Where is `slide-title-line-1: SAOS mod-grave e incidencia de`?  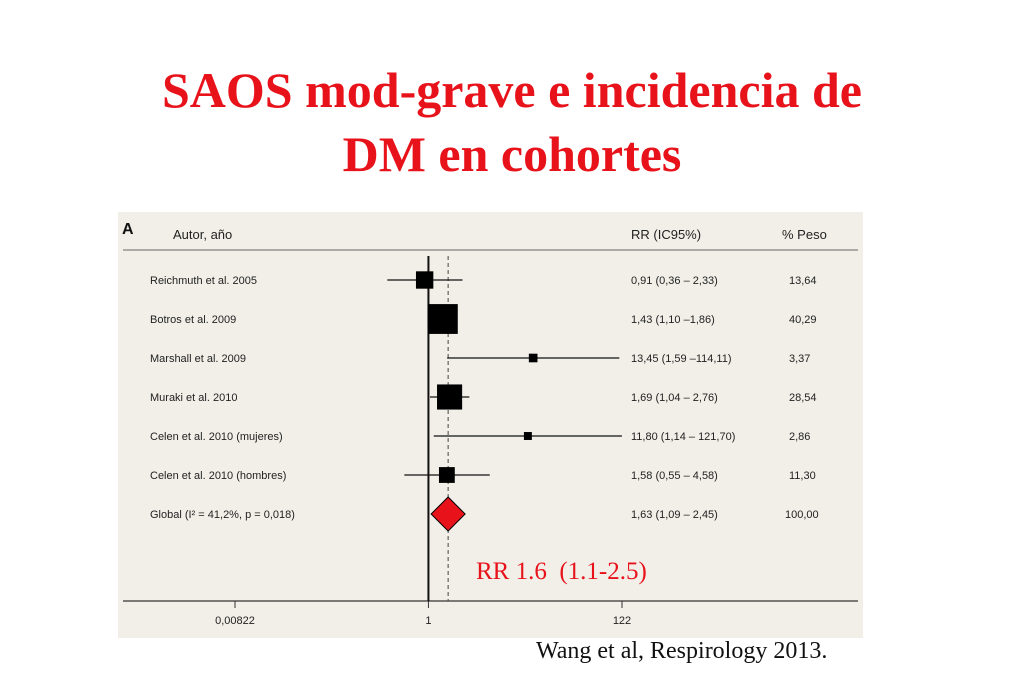 slide-title-line-1: SAOS mod-grave e incidencia de is located at coordinates (512, 90).